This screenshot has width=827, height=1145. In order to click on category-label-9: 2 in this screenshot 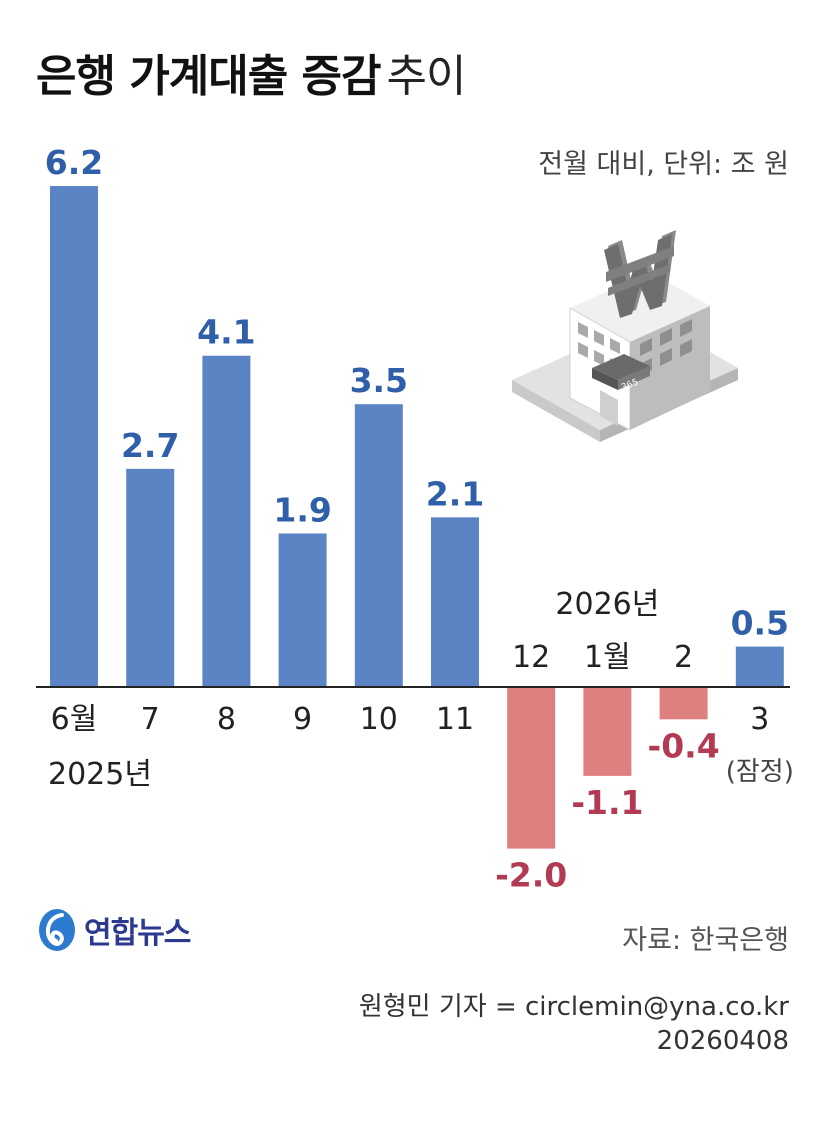, I will do `click(683, 657)`.